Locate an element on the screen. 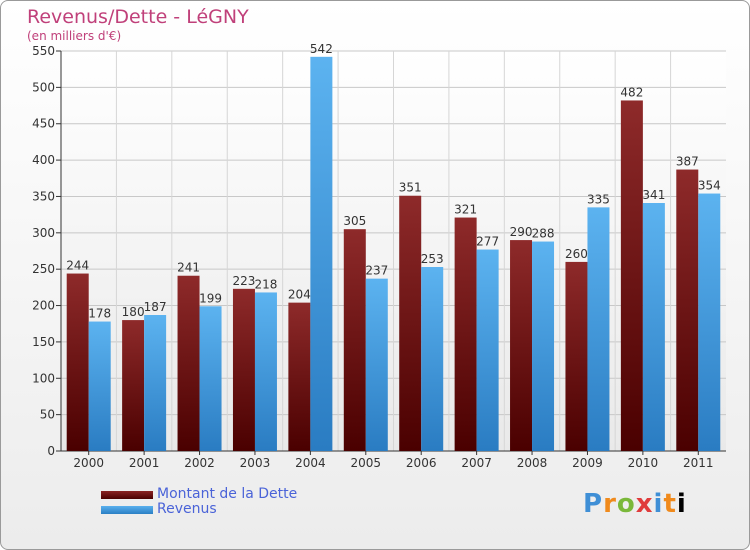 The height and width of the screenshot is (550, 750). legend-swatch-dette is located at coordinates (127, 495).